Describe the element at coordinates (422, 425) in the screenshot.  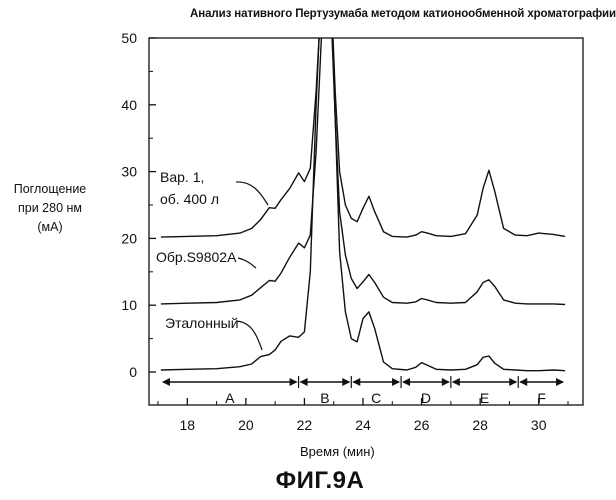
I see `x-tick-label: 26` at that location.